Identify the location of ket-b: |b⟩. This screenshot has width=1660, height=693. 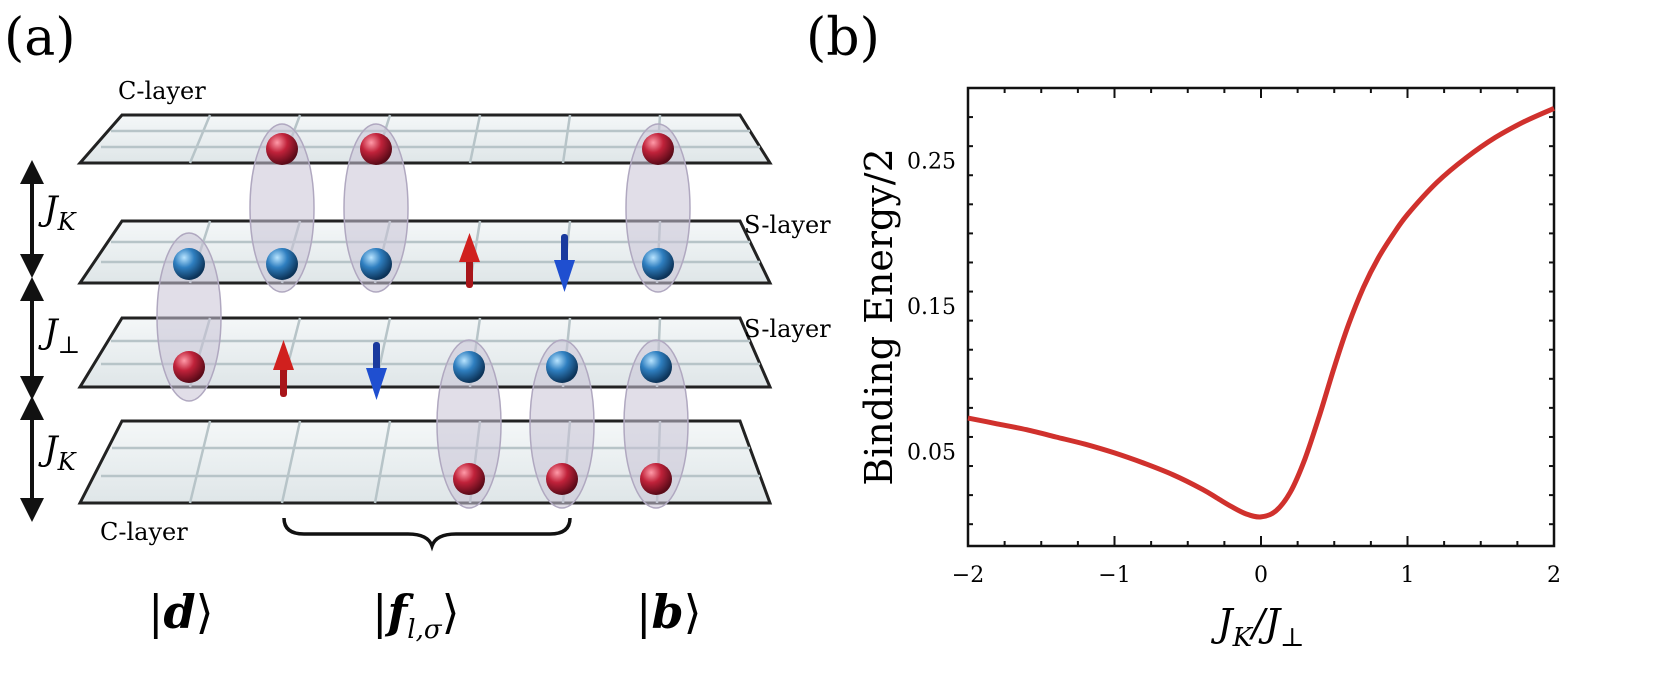
(669, 612).